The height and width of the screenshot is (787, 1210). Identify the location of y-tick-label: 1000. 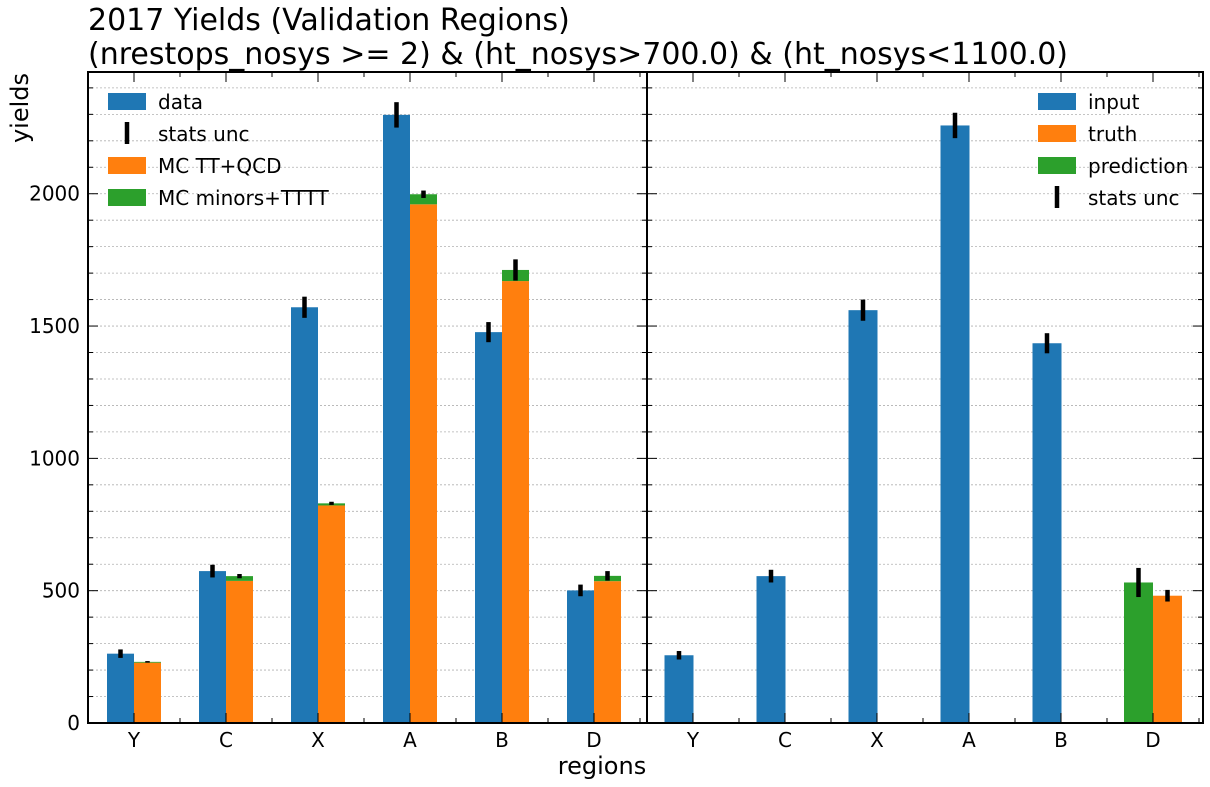
(54, 458).